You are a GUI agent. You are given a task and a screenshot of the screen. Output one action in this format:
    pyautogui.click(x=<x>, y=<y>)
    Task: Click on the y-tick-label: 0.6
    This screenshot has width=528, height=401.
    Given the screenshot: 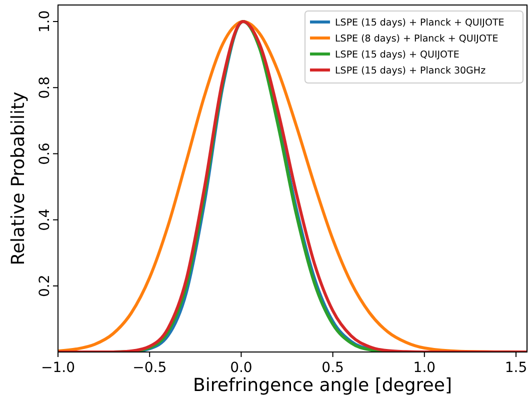 What is the action you would take?
    pyautogui.click(x=45, y=153)
    